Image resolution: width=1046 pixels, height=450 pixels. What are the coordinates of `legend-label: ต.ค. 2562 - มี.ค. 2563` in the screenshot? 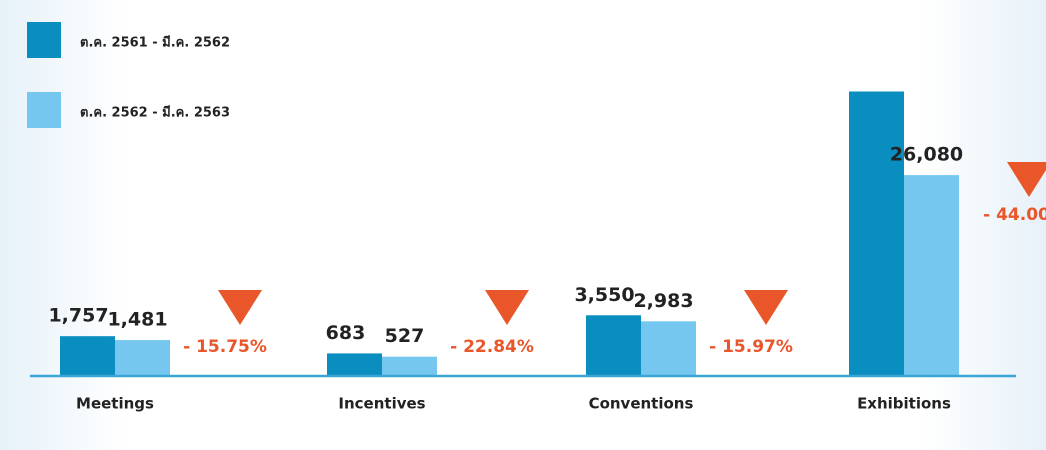 It's located at (155, 113).